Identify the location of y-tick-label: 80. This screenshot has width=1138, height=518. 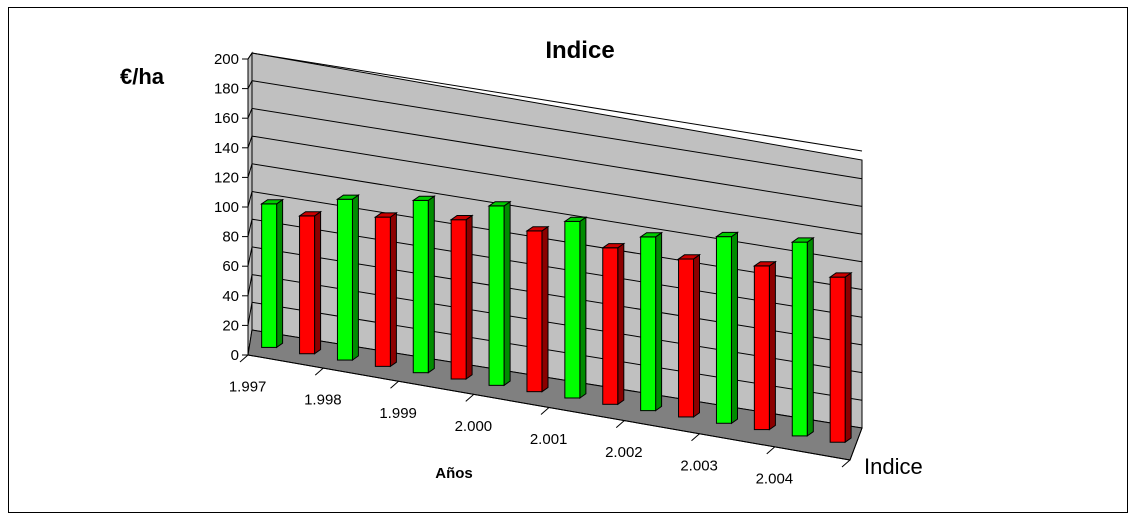
(230, 237).